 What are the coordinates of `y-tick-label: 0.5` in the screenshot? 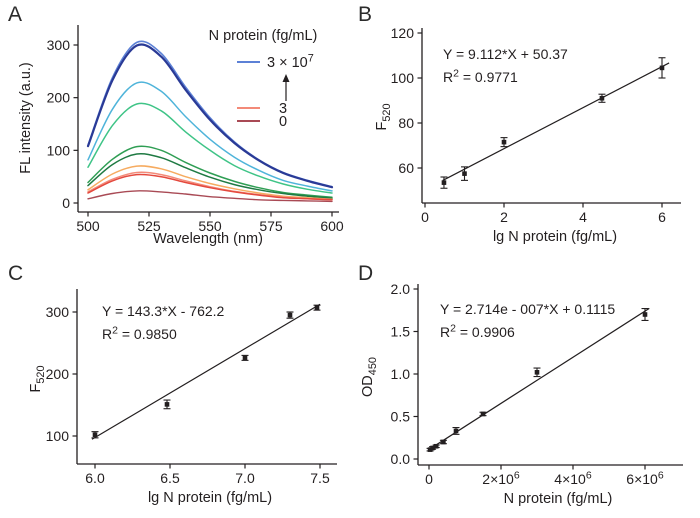 It's located at (401, 417).